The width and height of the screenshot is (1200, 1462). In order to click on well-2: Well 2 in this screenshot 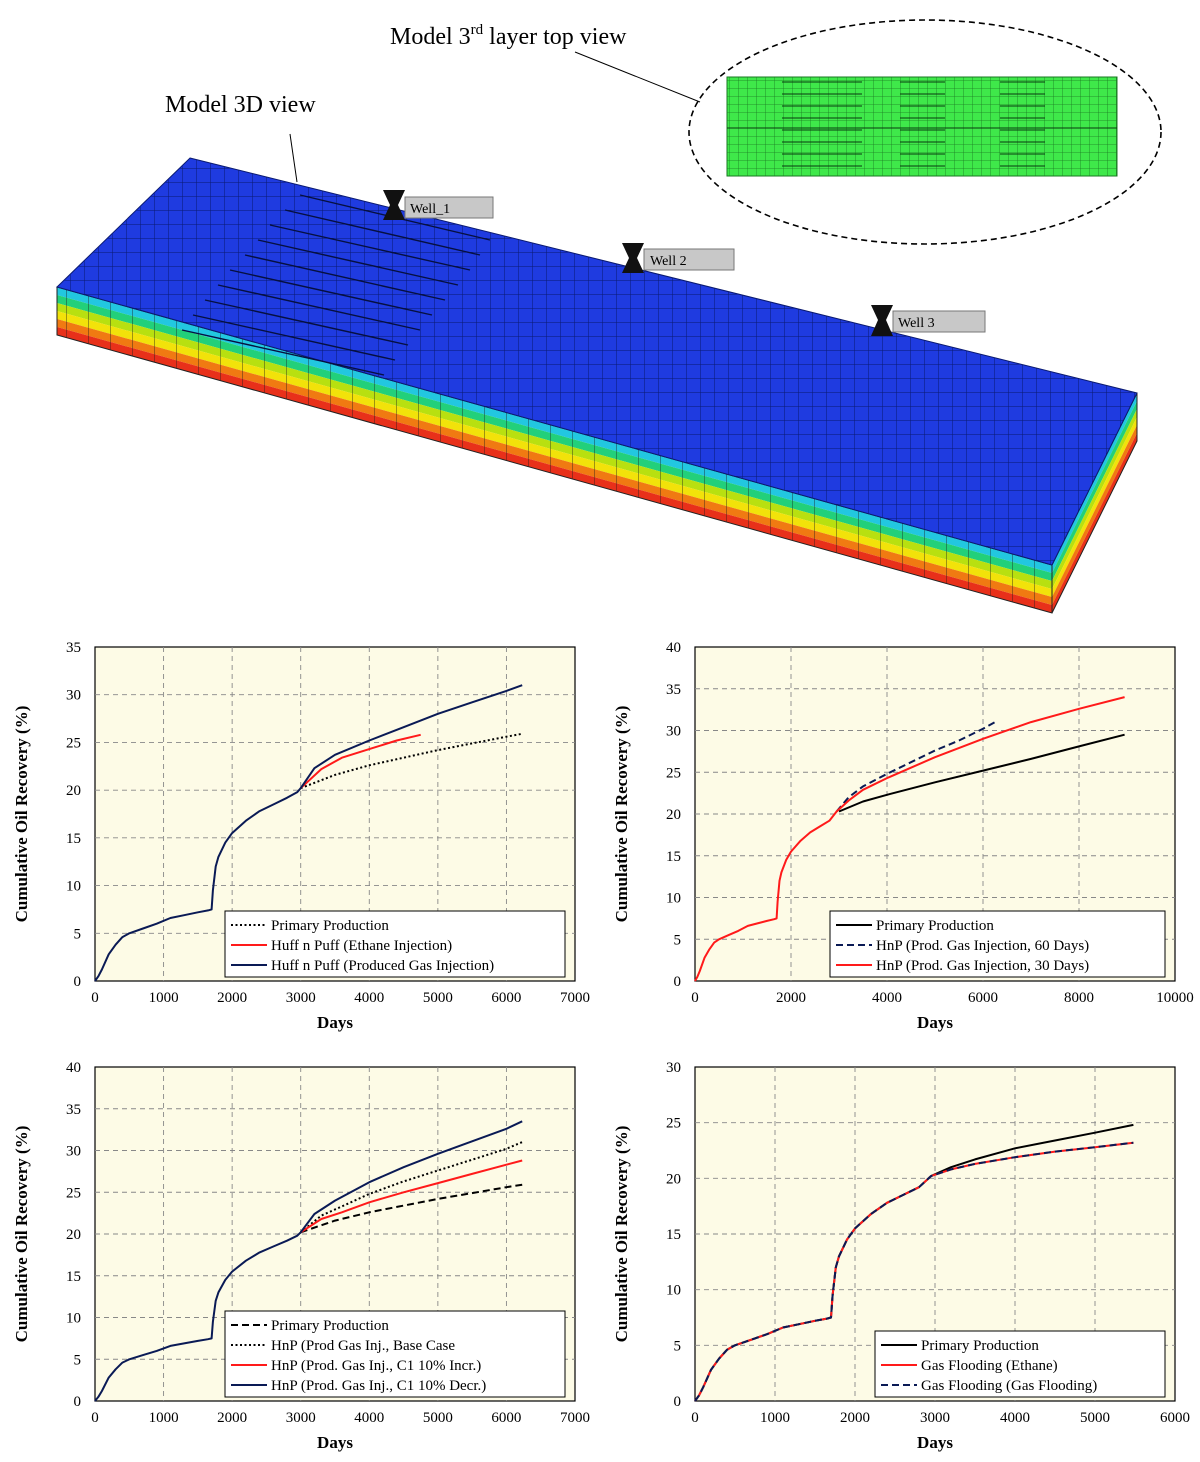, I will do `click(678, 258)`.